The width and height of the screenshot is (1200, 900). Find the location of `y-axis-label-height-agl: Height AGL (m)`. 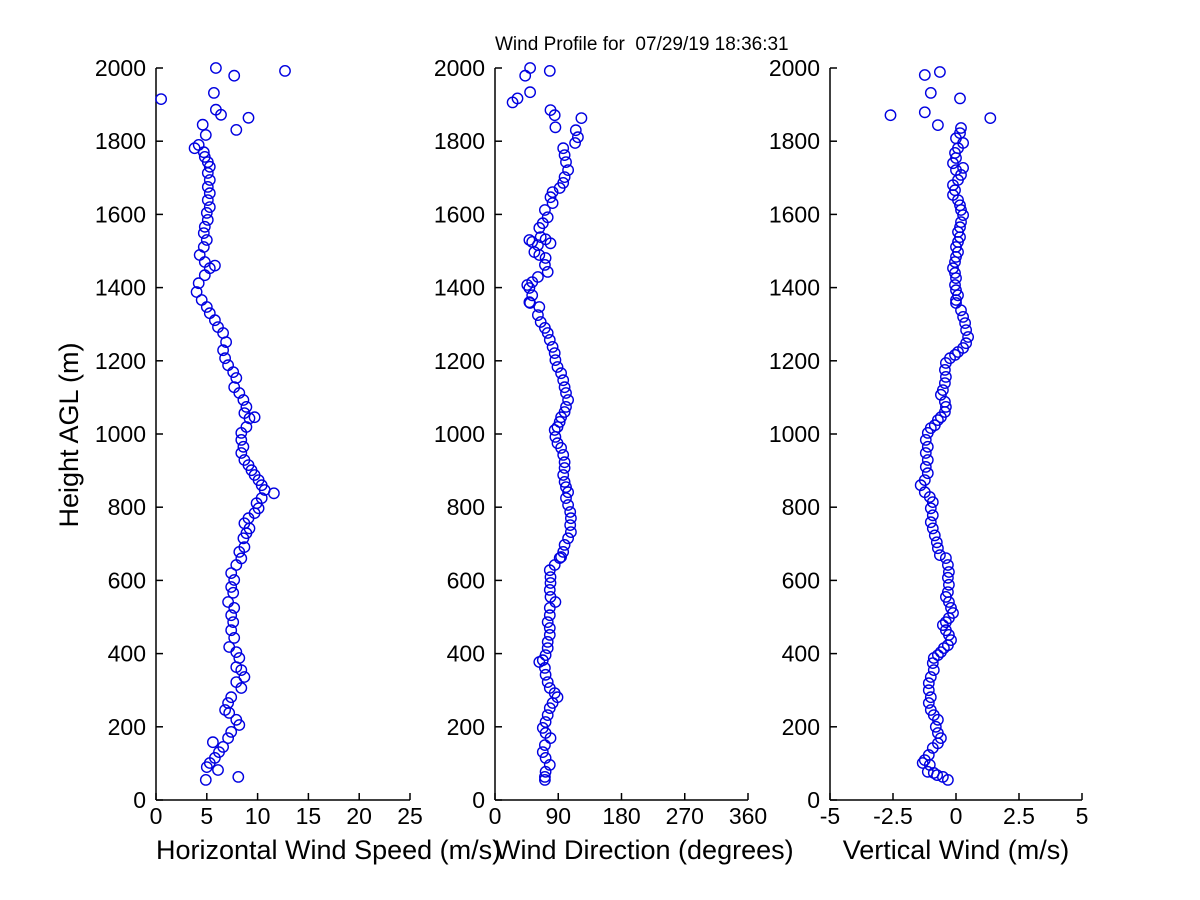

y-axis-label-height-agl: Height AGL (m) is located at coordinates (69, 435).